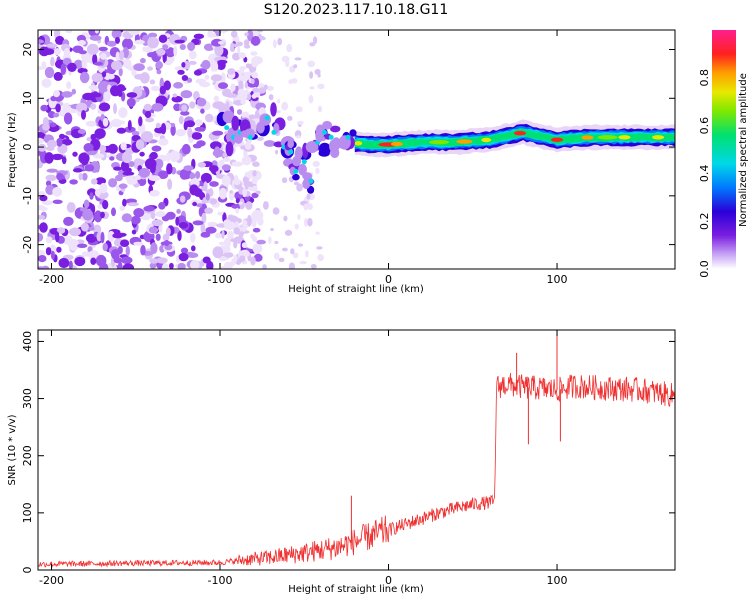  Describe the element at coordinates (704, 269) in the screenshot. I see `colorbar-tick-label: 0.0` at that location.